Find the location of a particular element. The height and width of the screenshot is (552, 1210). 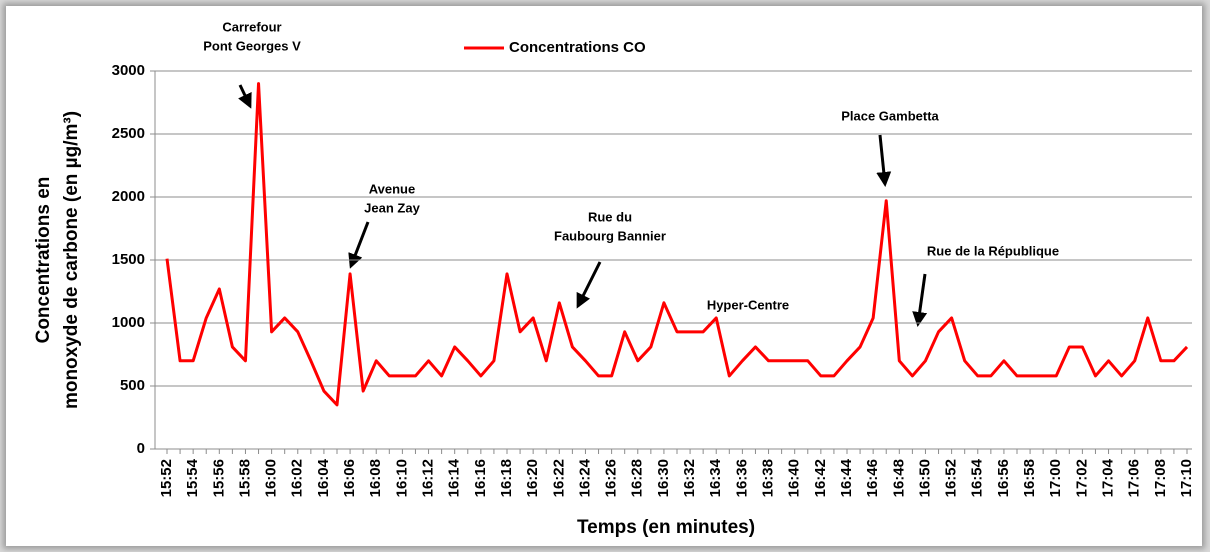

x-tick-label: 16:36 is located at coordinates (741, 478).